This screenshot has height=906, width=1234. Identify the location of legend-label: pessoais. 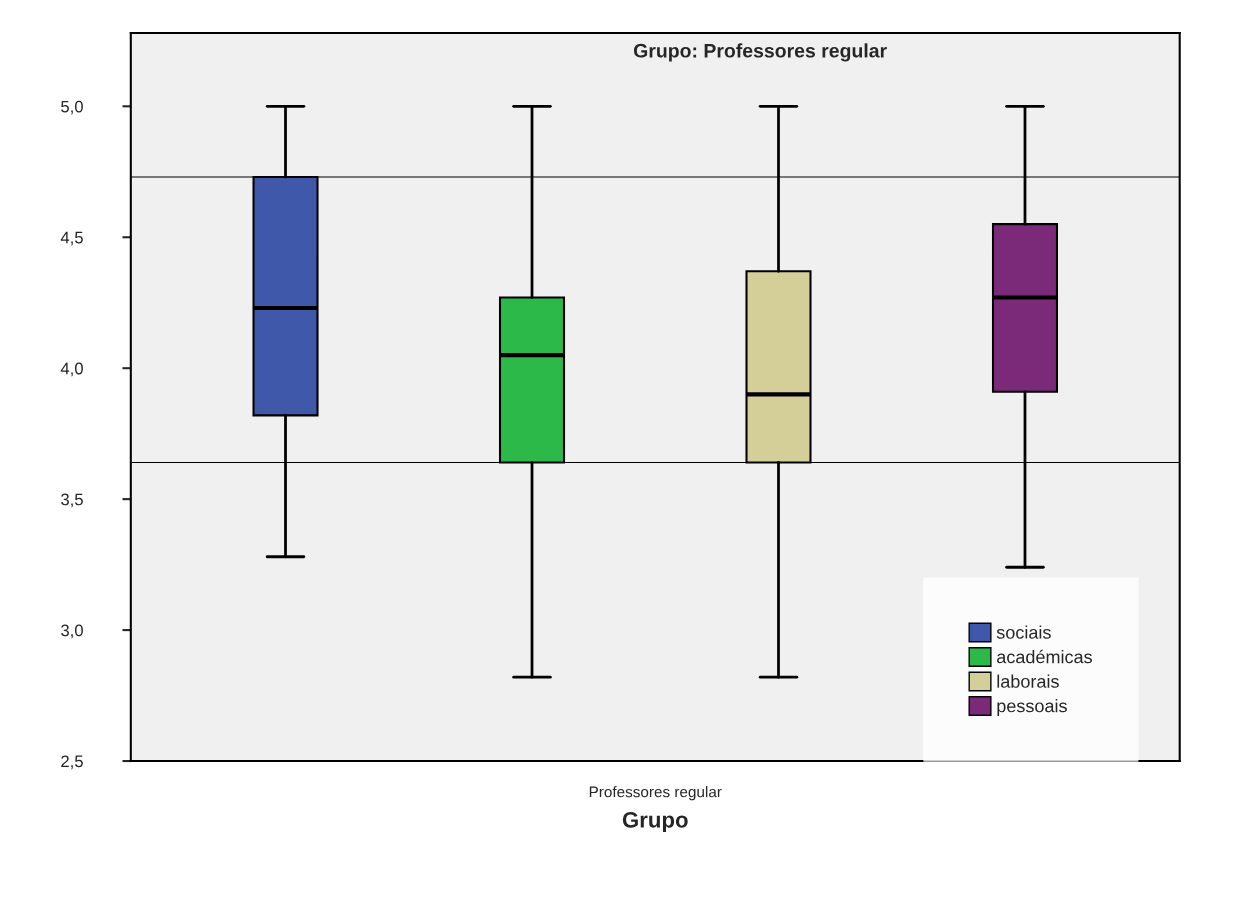
(1032, 707).